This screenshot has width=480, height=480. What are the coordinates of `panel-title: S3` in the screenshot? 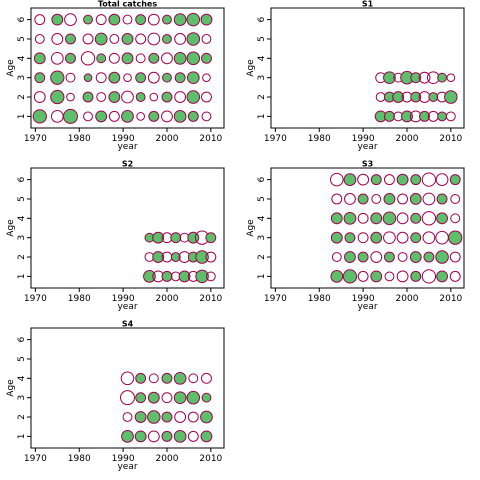 It's located at (367, 164).